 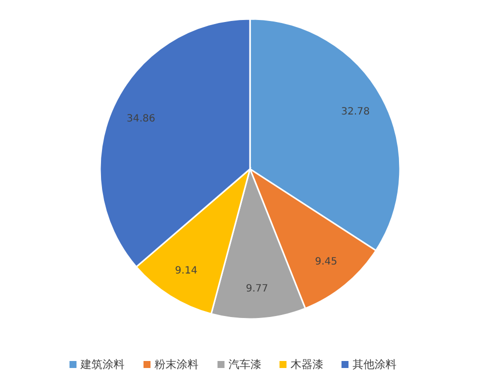 What do you see at coordinates (355, 112) in the screenshot?
I see `data-label: 32.78` at bounding box center [355, 112].